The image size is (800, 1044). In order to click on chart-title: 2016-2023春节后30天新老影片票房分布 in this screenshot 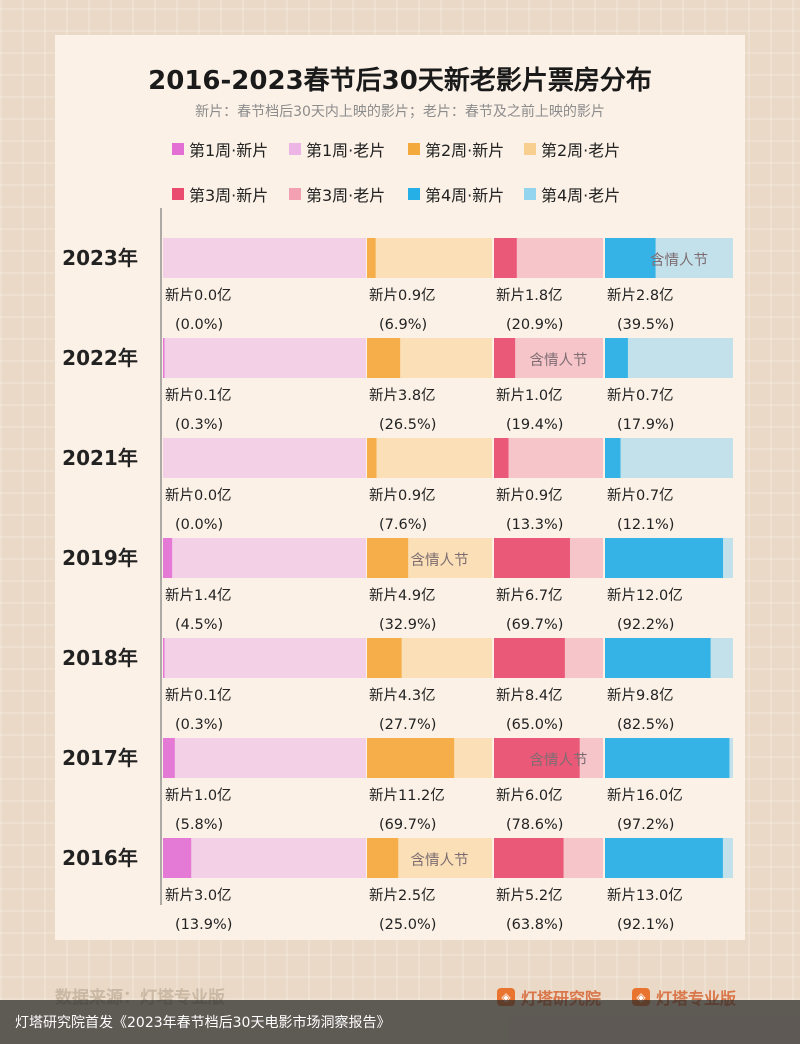, I will do `click(400, 81)`.